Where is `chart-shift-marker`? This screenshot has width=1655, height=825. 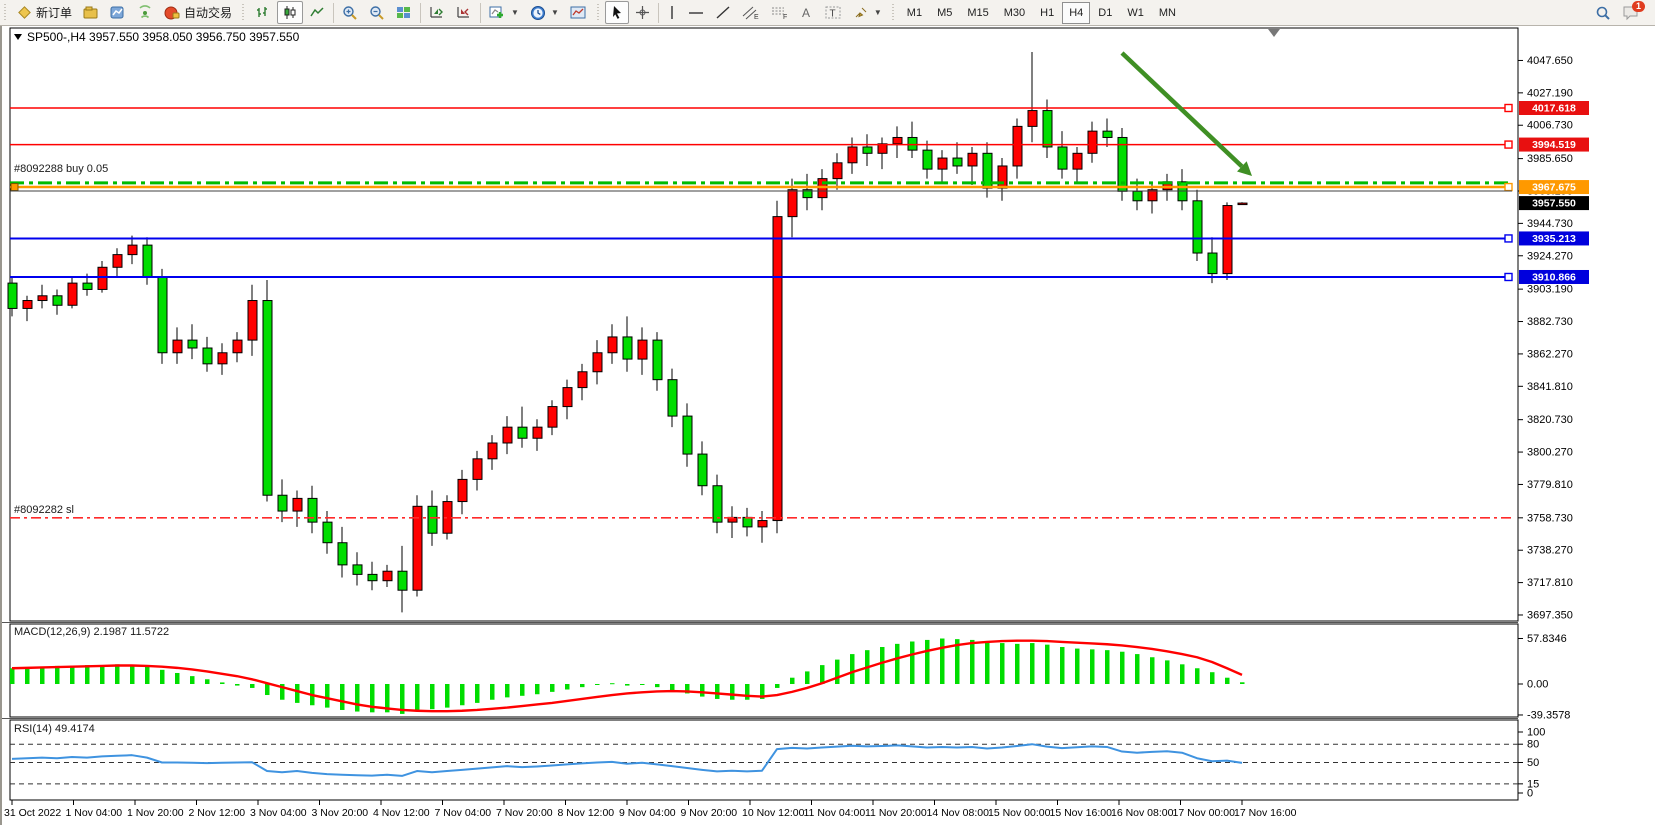
chart-shift-marker is located at coordinates (1274, 33).